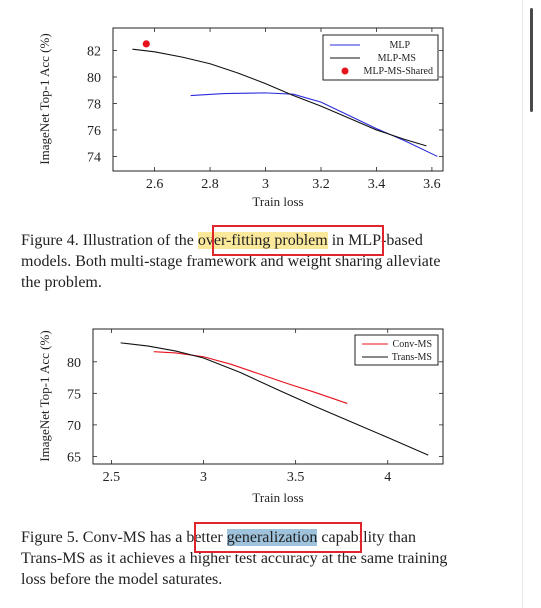  What do you see at coordinates (44, 98) in the screenshot?
I see `figure4-ylabel: ImageNet Top-1 Acc (%)` at bounding box center [44, 98].